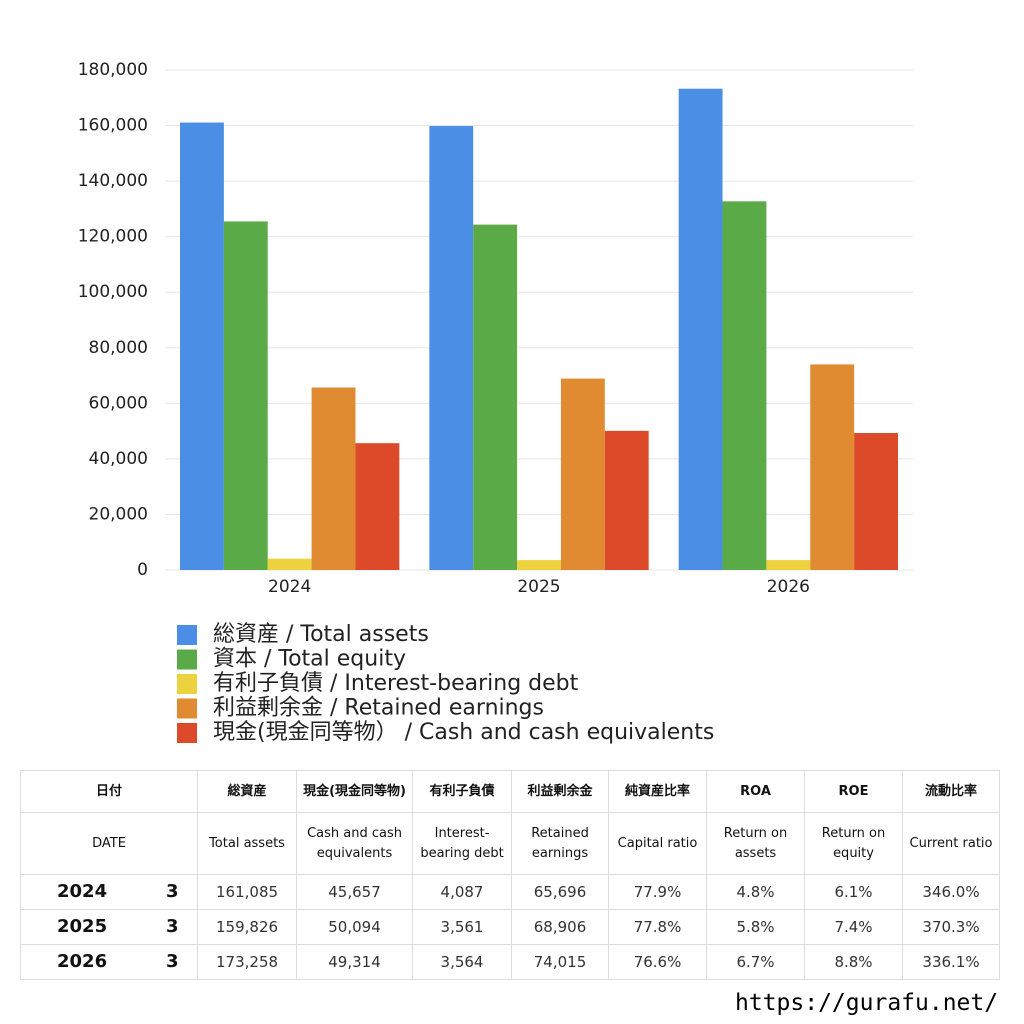  What do you see at coordinates (462, 843) in the screenshot?
I see `table-cell: Interest-bearing debt` at bounding box center [462, 843].